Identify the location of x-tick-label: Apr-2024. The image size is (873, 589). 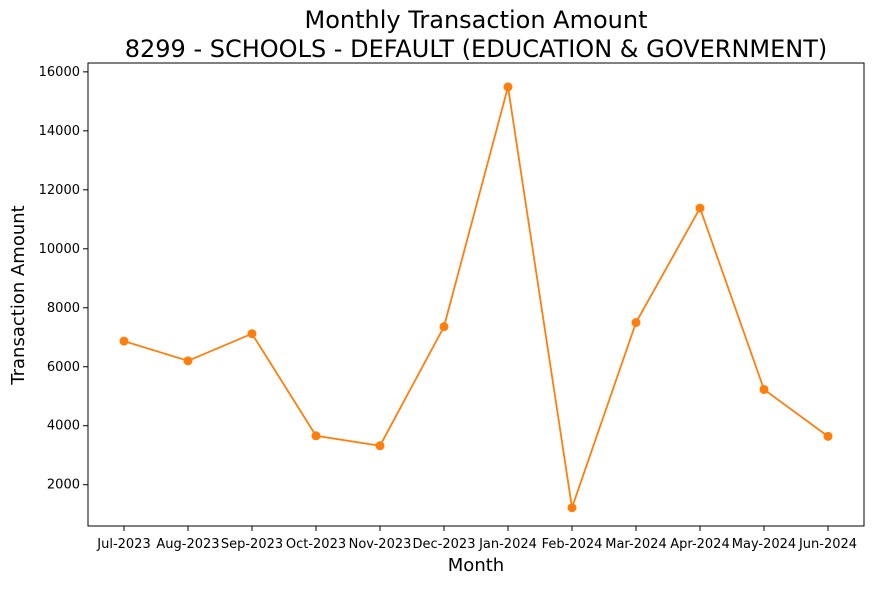
(699, 544).